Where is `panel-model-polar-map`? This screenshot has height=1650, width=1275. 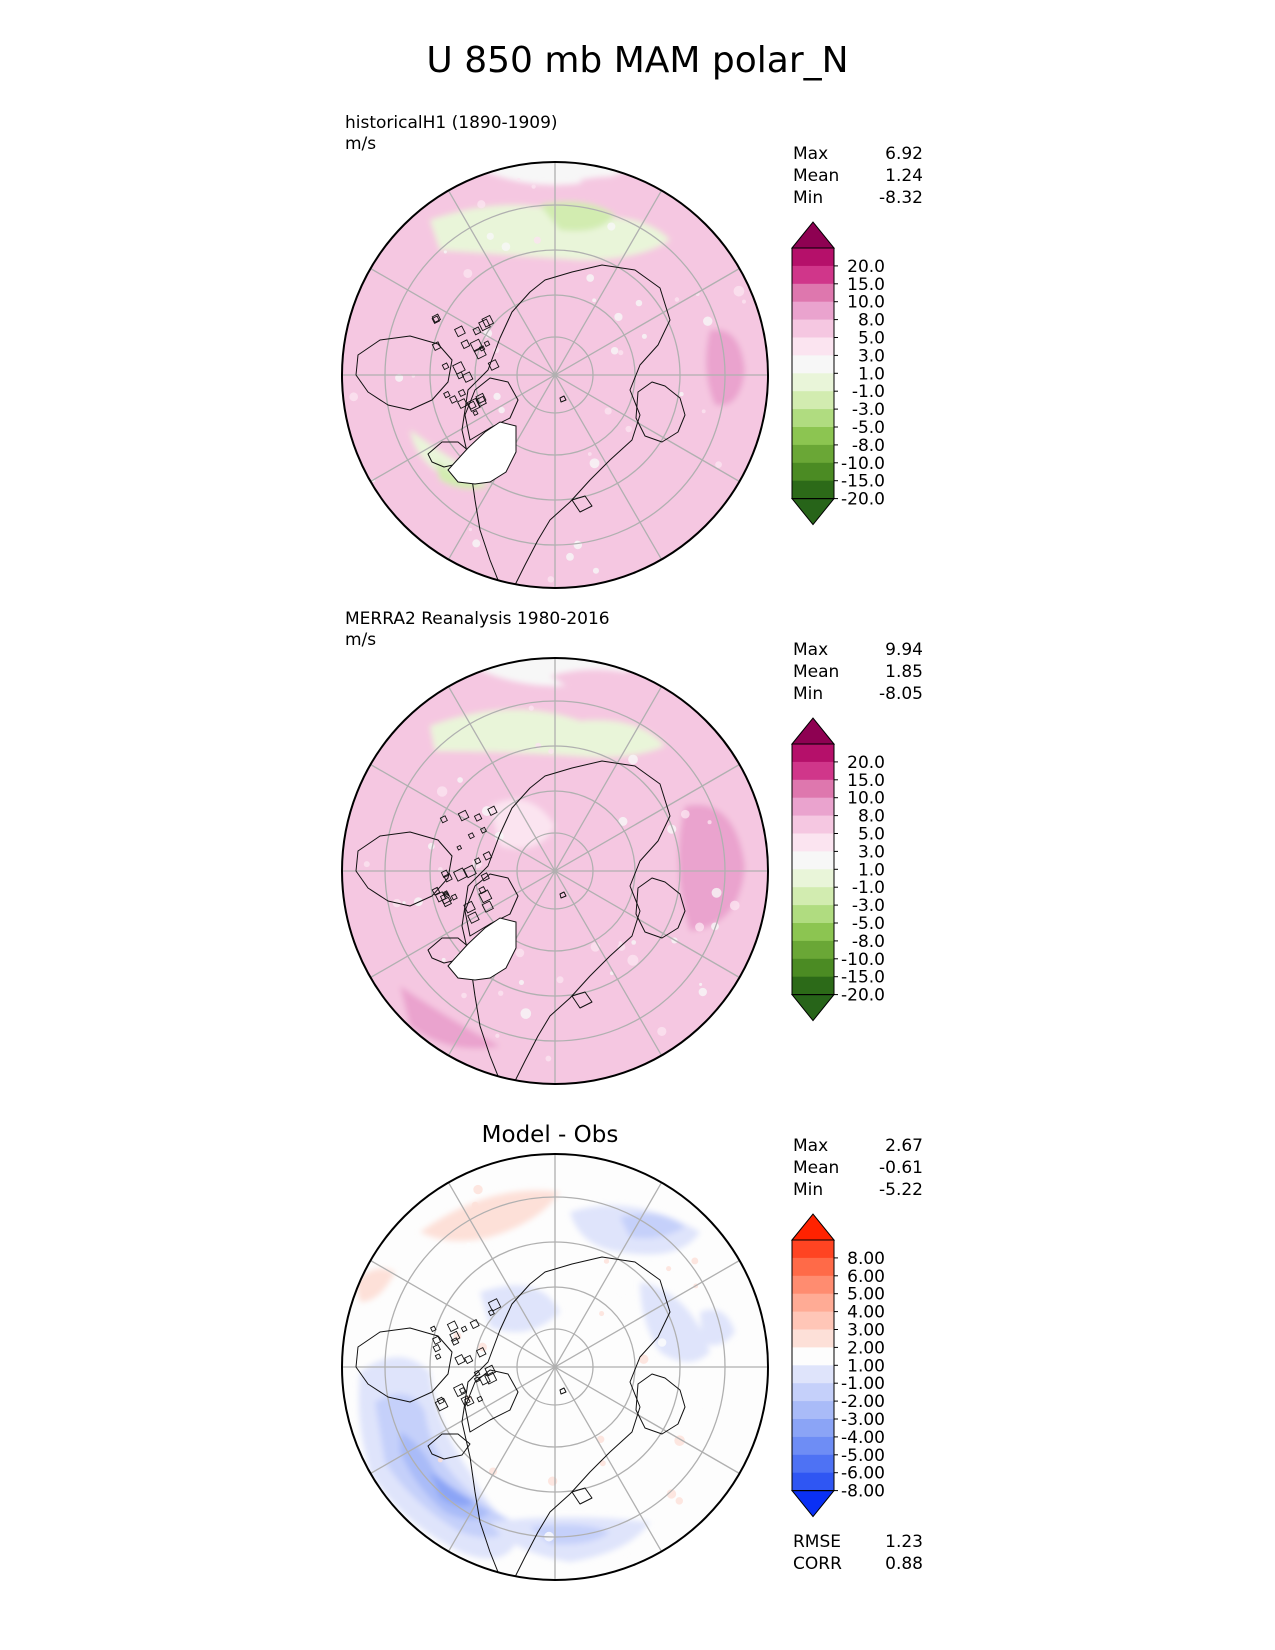 panel-model-polar-map is located at coordinates (555, 375).